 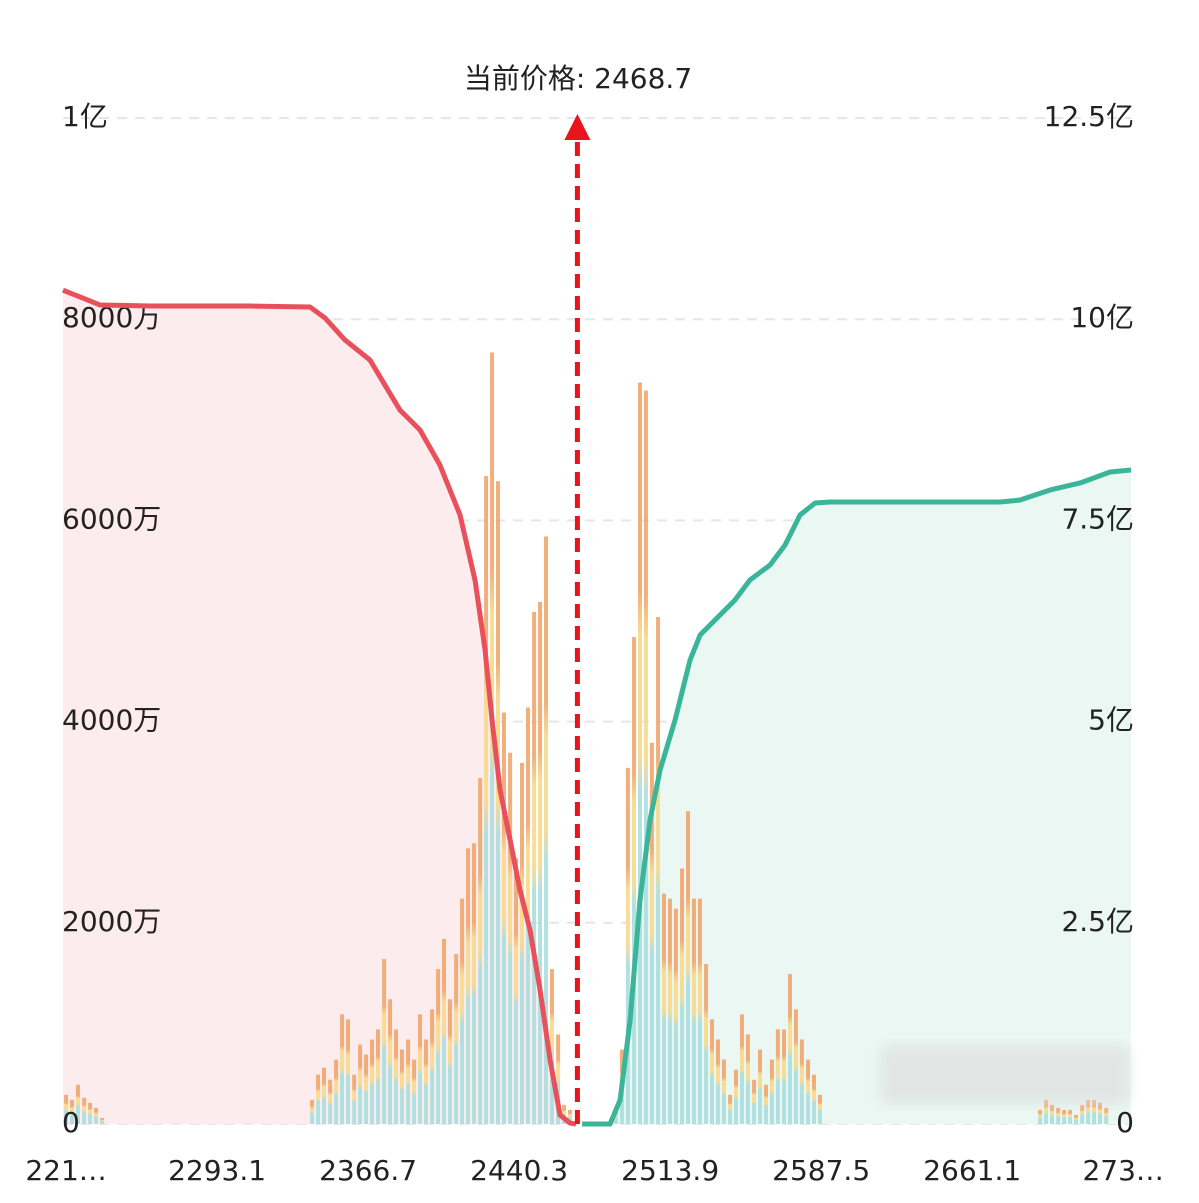 What do you see at coordinates (1089, 116) in the screenshot?
I see `y2-tick-label: 12.5亿` at bounding box center [1089, 116].